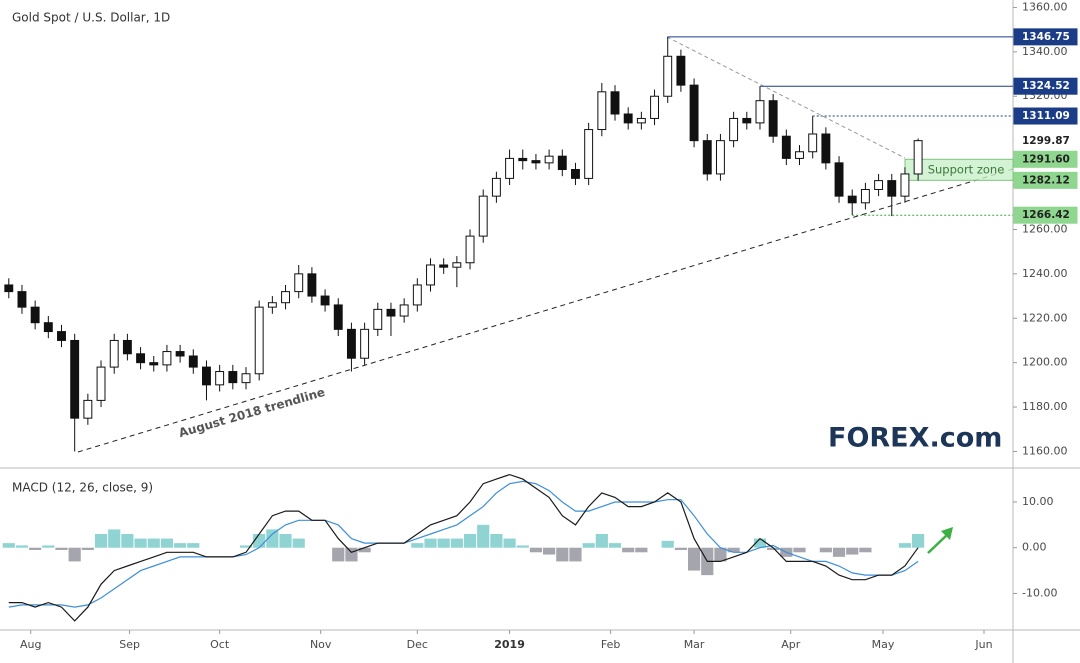  I want to click on y-tick-label: 1220.00, so click(1045, 317).